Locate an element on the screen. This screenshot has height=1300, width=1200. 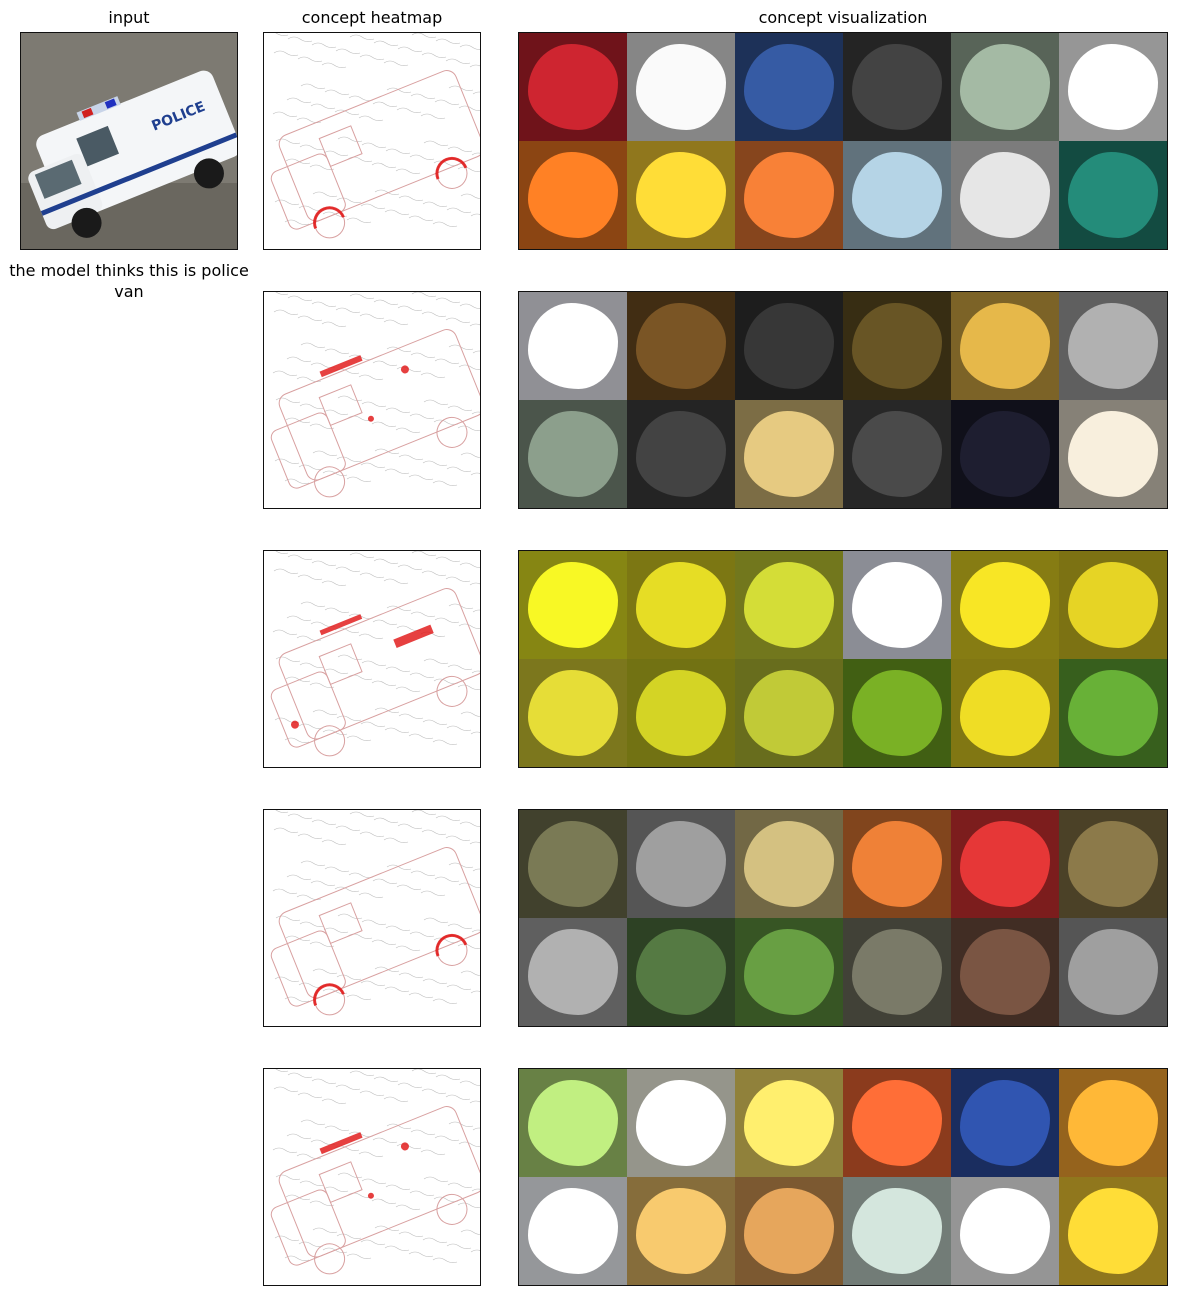
visualization-header: concept visualization is located at coordinates (843, 17).